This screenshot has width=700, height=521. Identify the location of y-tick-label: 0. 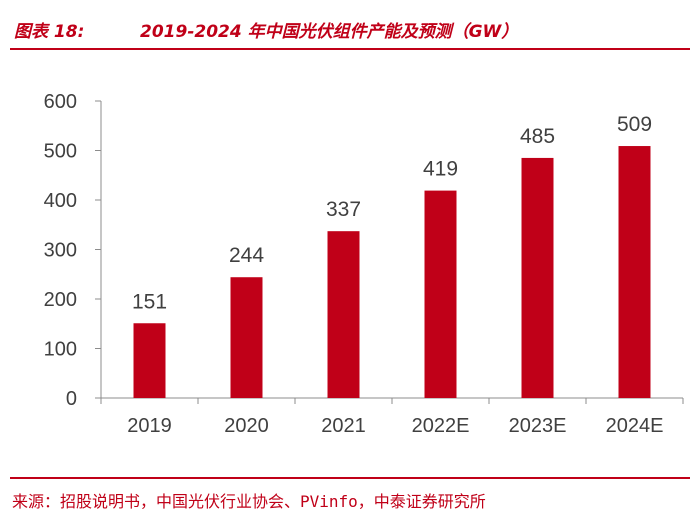
(71, 399).